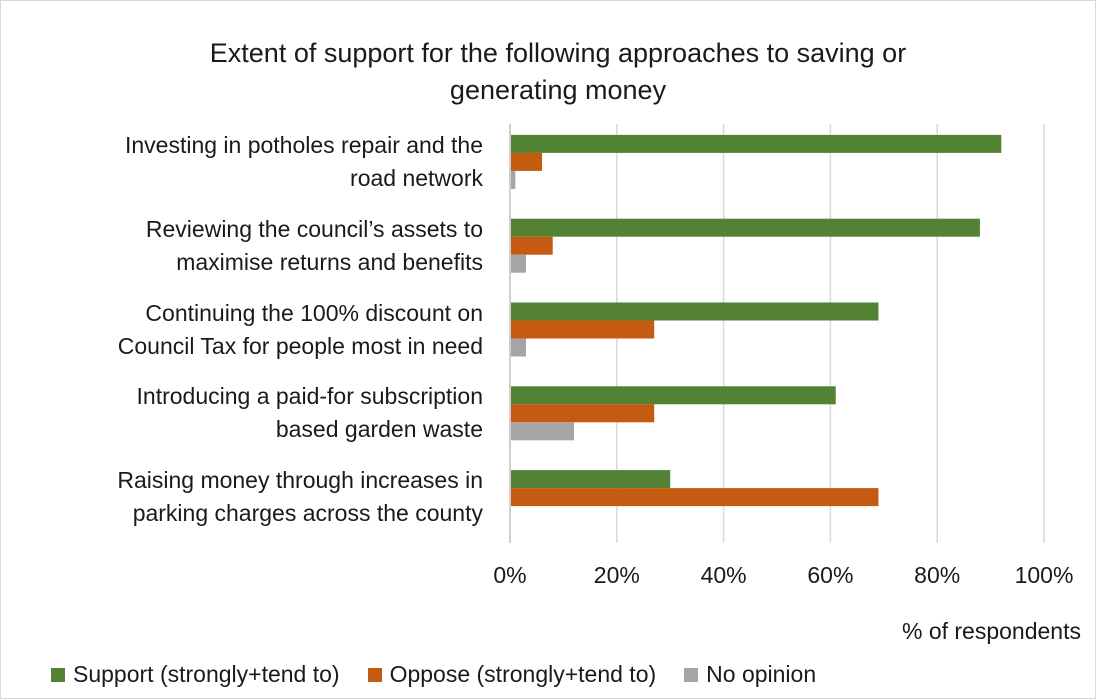  Describe the element at coordinates (303, 144) in the screenshot. I see `category-label-line: Investing in potholes repair and the` at that location.